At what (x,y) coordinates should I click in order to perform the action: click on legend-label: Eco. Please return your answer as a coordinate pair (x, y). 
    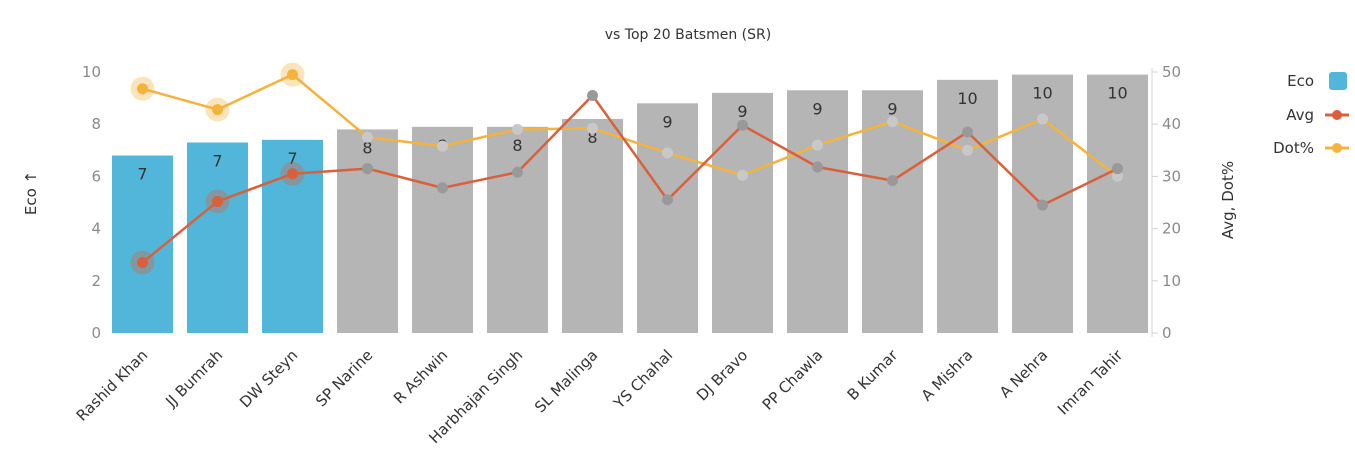
    Looking at the image, I should click on (1300, 81).